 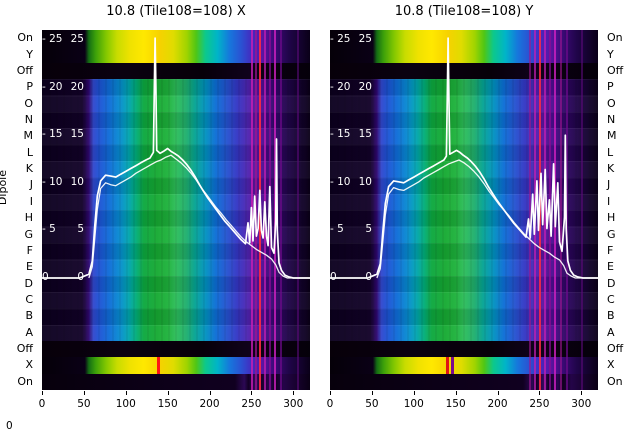 I want to click on dipole-row-labels-right: On Y Off P O N M L K J I H G F E D C B A Off X On, so click(x=621, y=210).